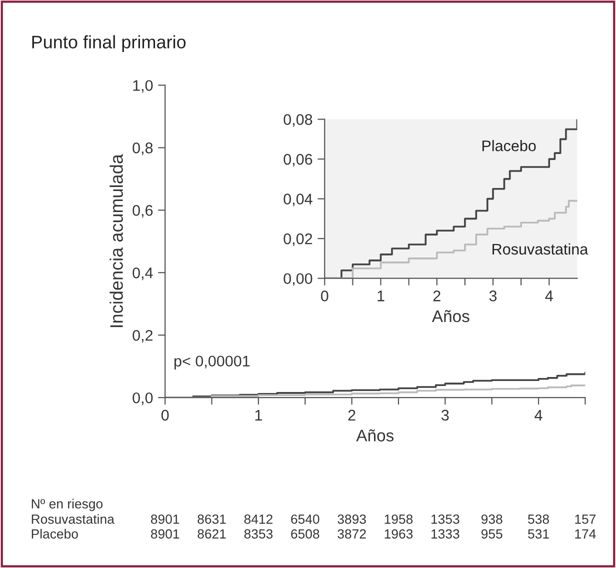 The height and width of the screenshot is (568, 616). Describe the element at coordinates (143, 86) in the screenshot. I see `y-tick-label: 1,0` at that location.